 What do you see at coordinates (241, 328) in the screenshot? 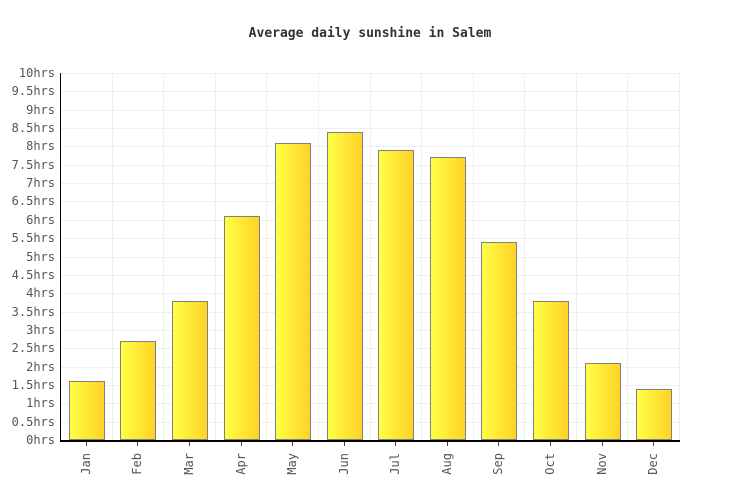
I see `bar-apr` at bounding box center [241, 328].